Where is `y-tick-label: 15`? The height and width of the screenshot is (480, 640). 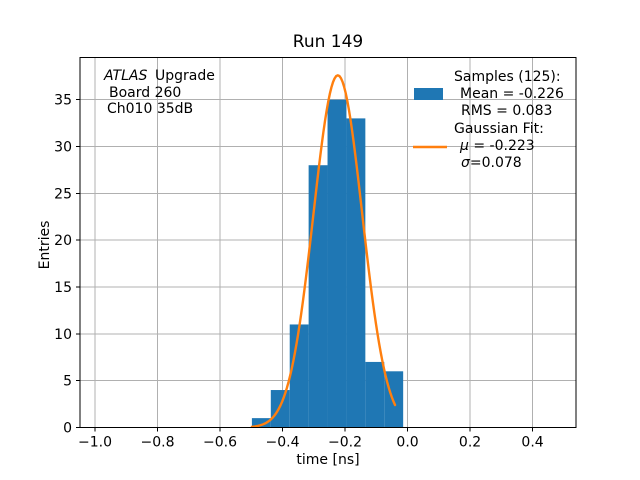
y-tick-label: 15 is located at coordinates (63, 288).